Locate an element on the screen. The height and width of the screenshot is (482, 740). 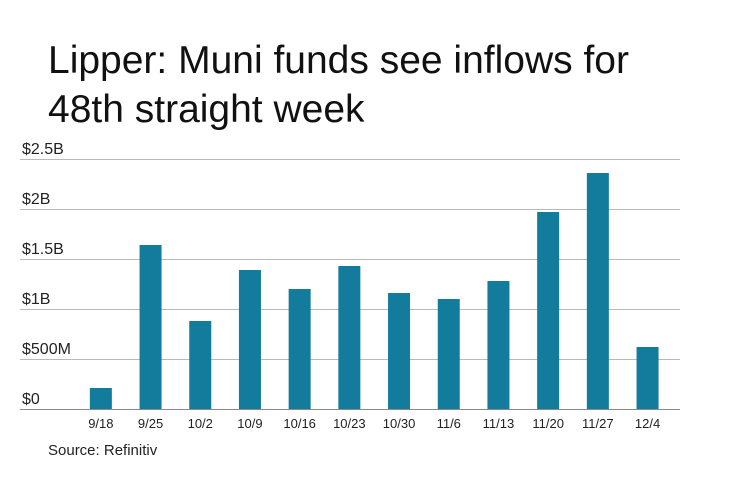
y-tick-label: $0 is located at coordinates (31, 399).